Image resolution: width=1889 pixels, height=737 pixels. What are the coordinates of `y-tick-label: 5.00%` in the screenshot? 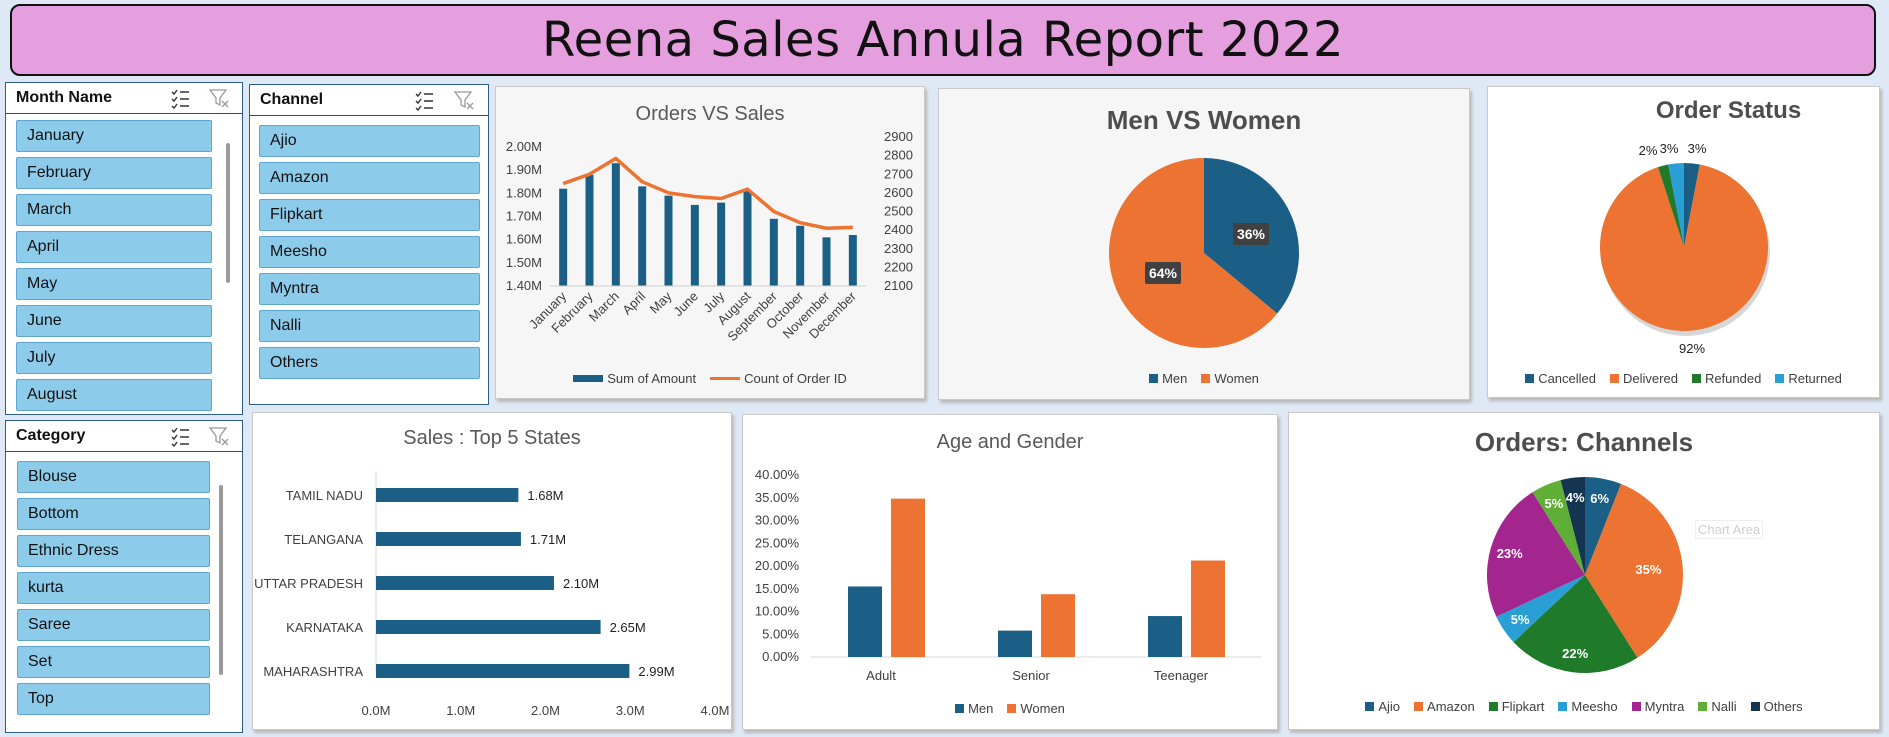 It's located at (780, 633).